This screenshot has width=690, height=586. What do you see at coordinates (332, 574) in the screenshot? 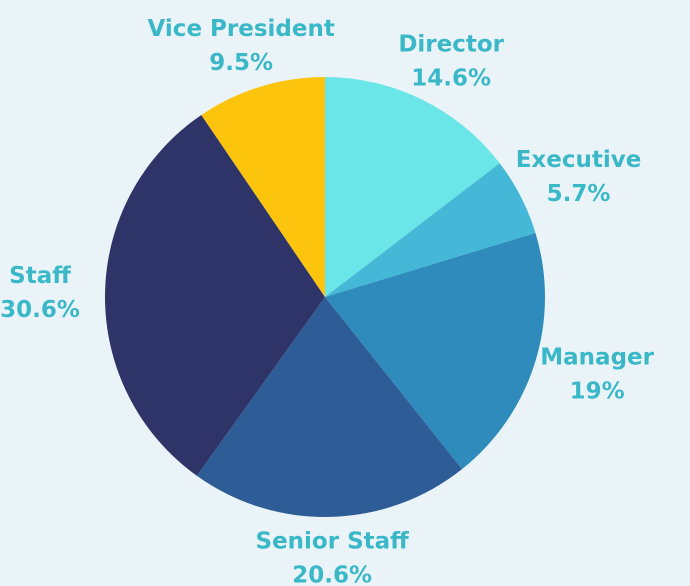
I see `slice-value: 20.6%` at bounding box center [332, 574].